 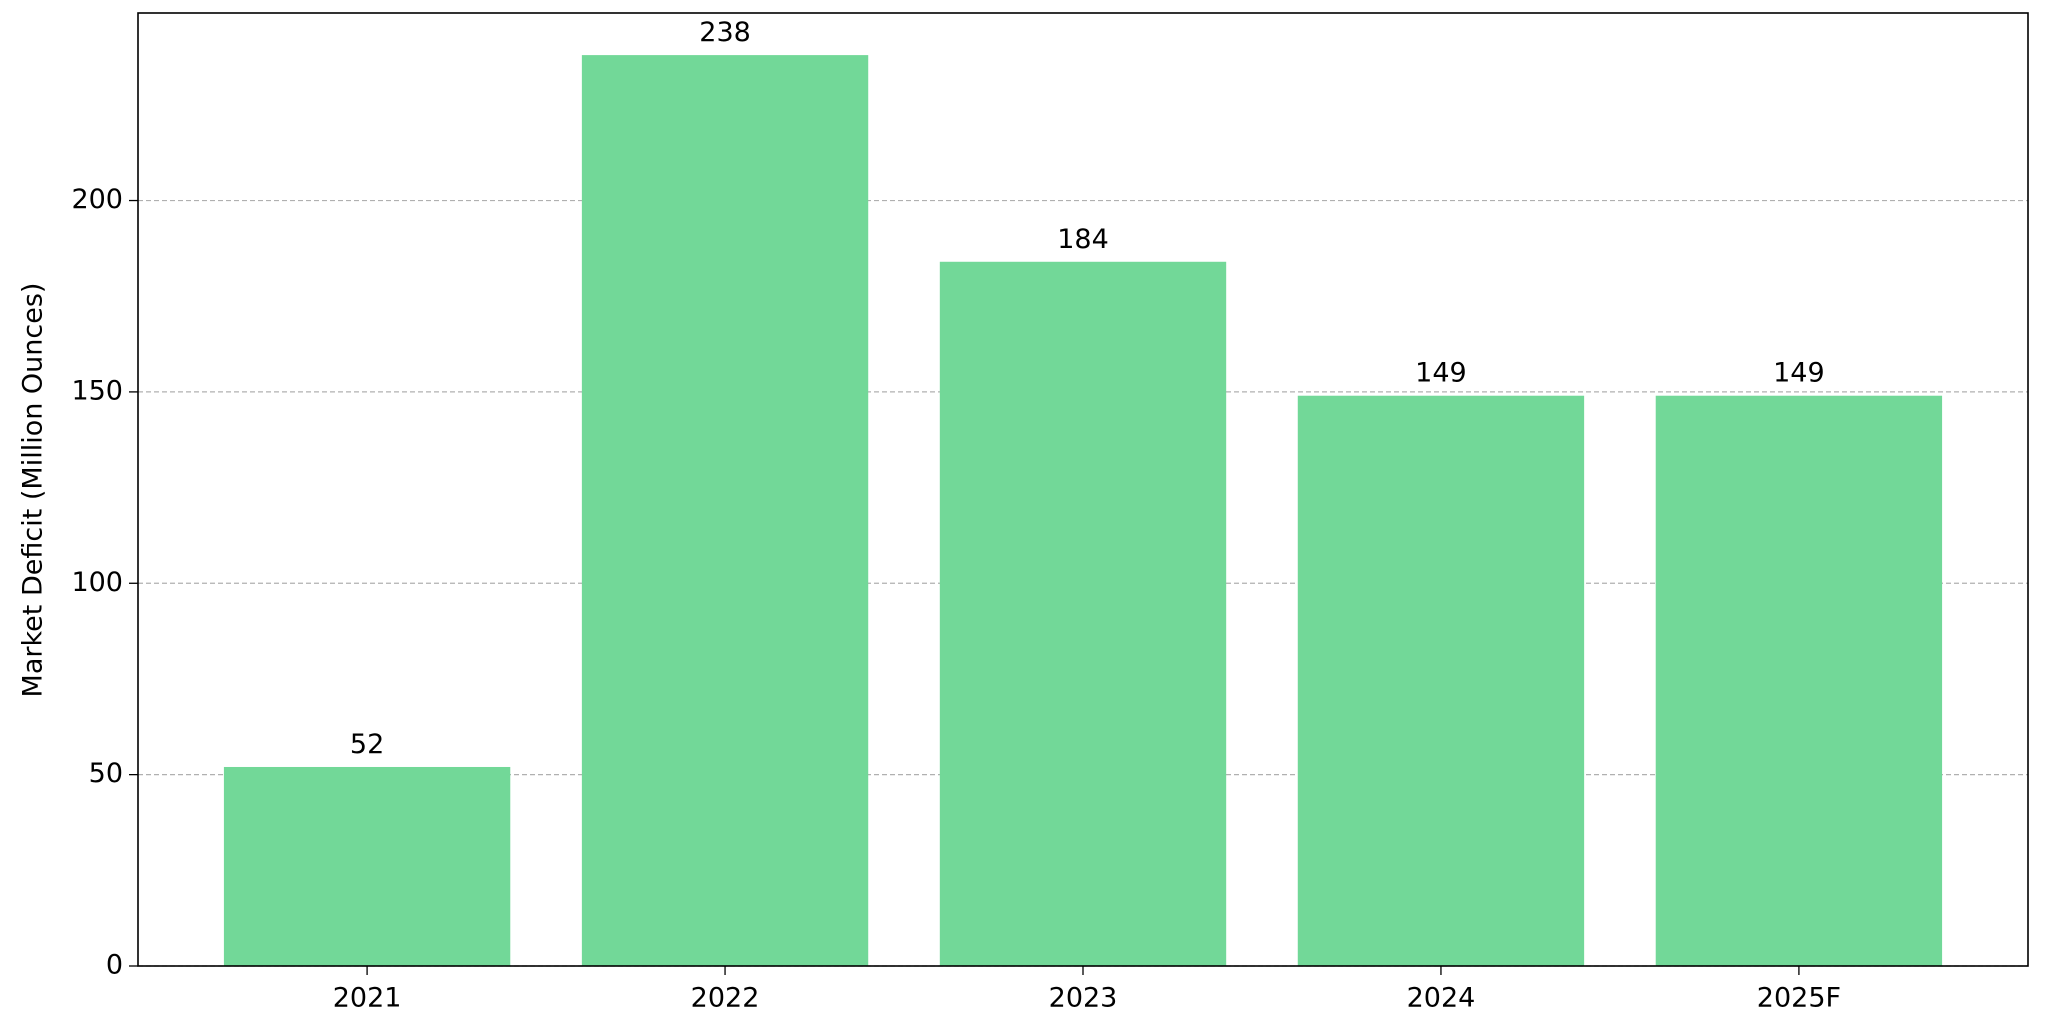 What do you see at coordinates (725, 32) in the screenshot?
I see `value-label: 238` at bounding box center [725, 32].